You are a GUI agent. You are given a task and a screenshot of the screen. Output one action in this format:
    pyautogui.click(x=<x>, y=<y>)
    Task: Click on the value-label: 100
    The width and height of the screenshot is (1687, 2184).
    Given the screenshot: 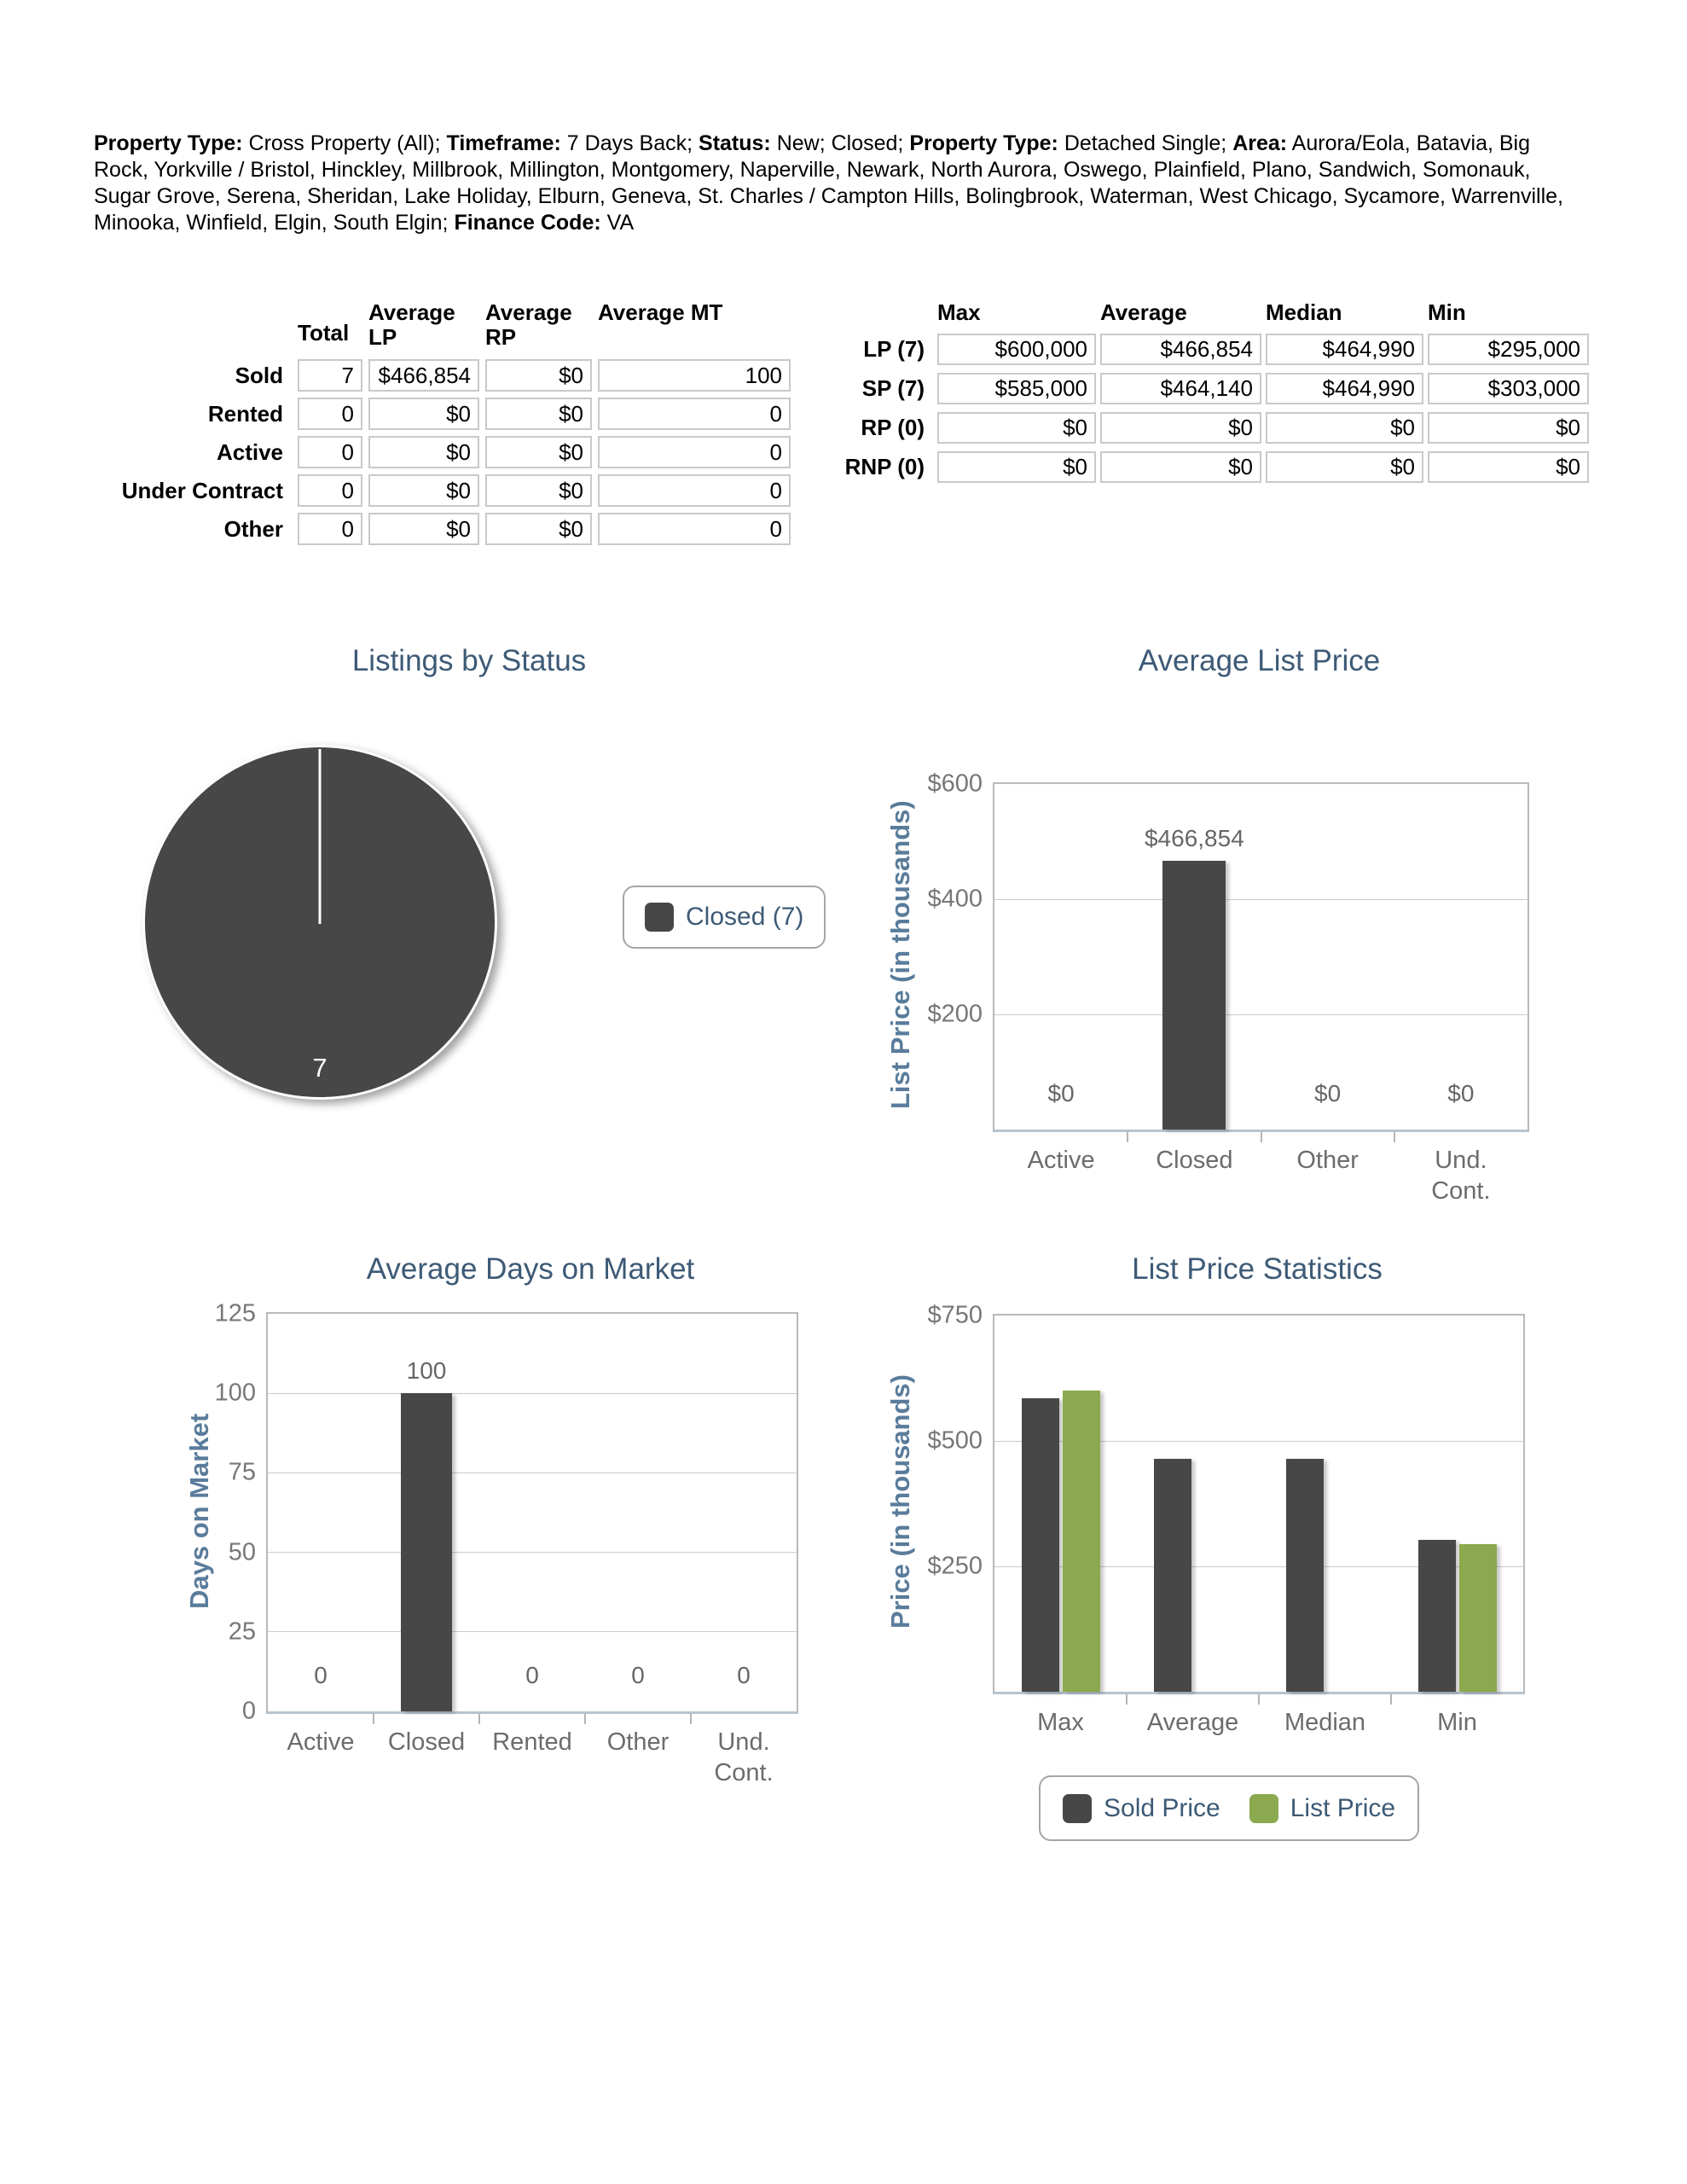 What is the action you would take?
    pyautogui.click(x=426, y=1370)
    